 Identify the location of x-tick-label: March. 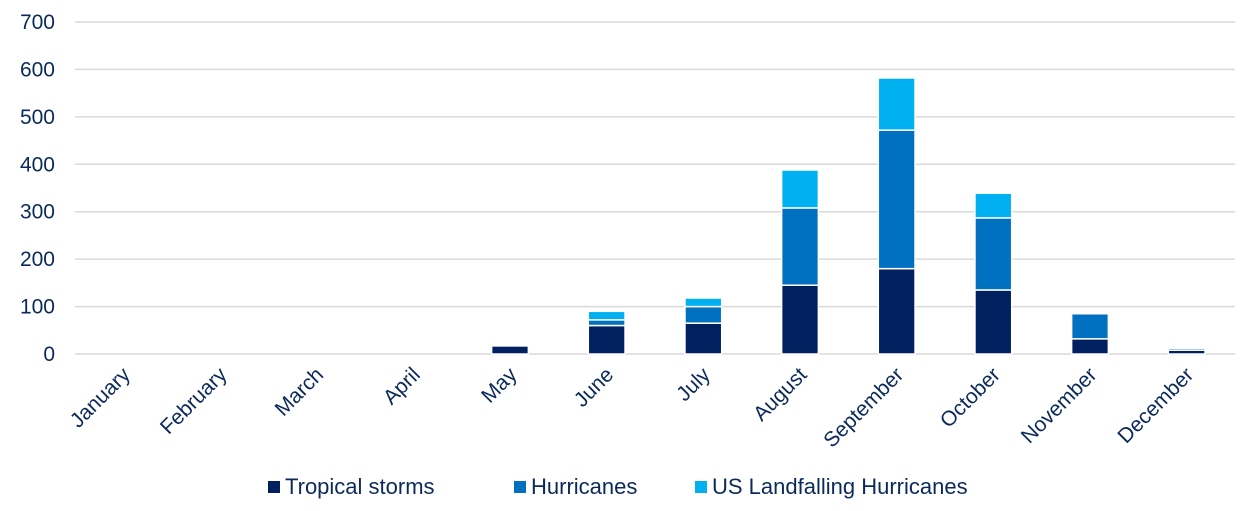
(300, 392).